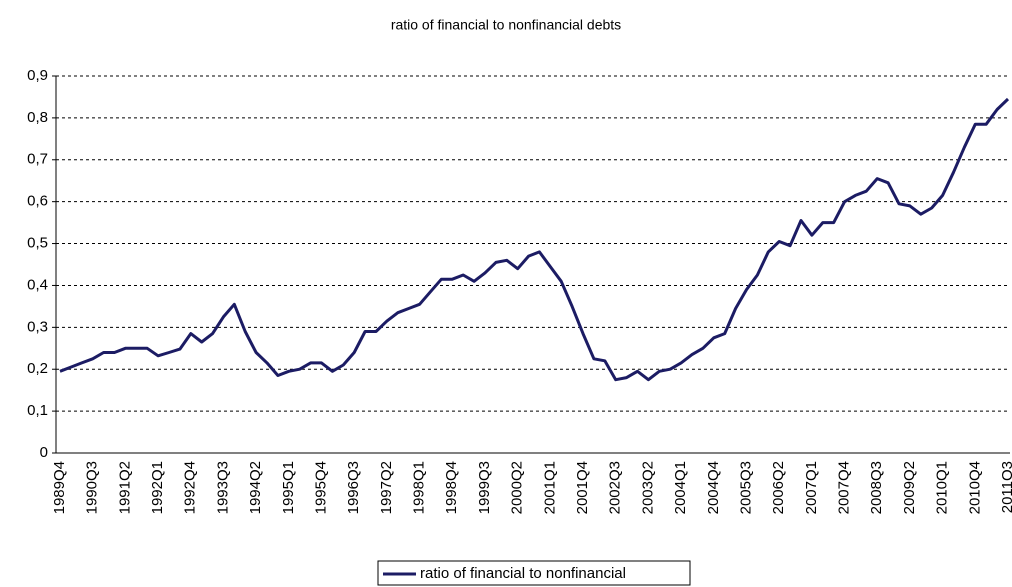 This screenshot has width=1012, height=587. What do you see at coordinates (44, 452) in the screenshot?
I see `y-tick-label: 0` at bounding box center [44, 452].